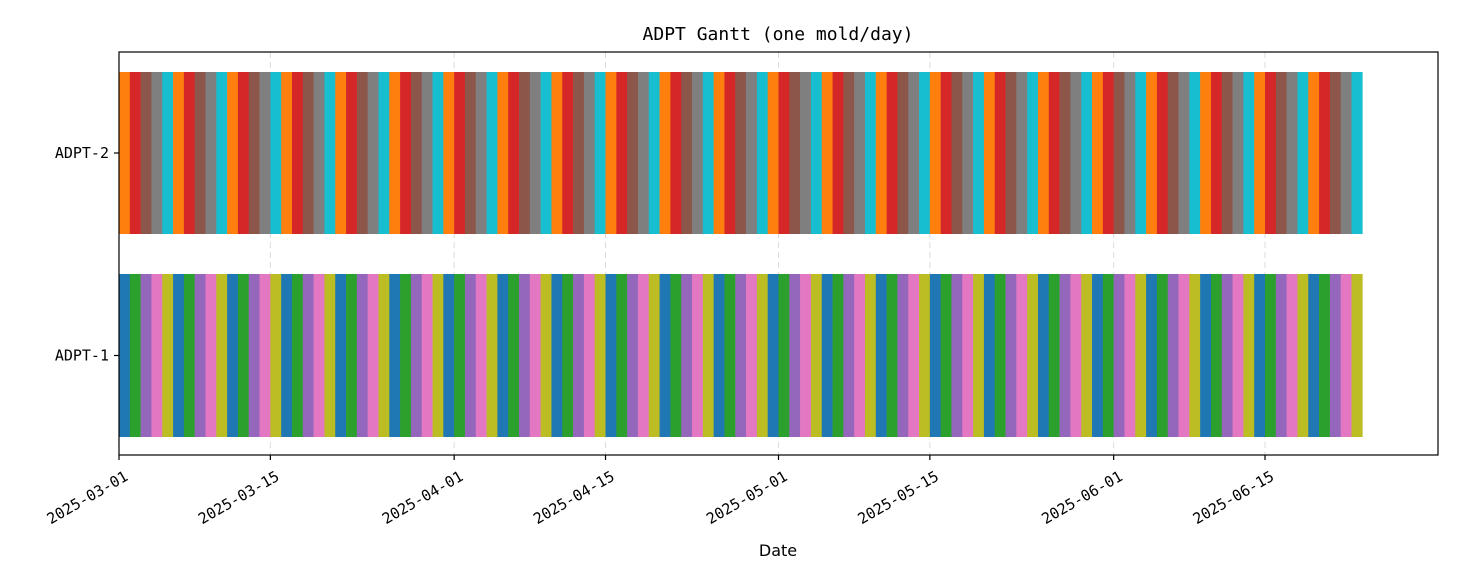  I want to click on x-tick-label: 2025-03-15, so click(238, 497).